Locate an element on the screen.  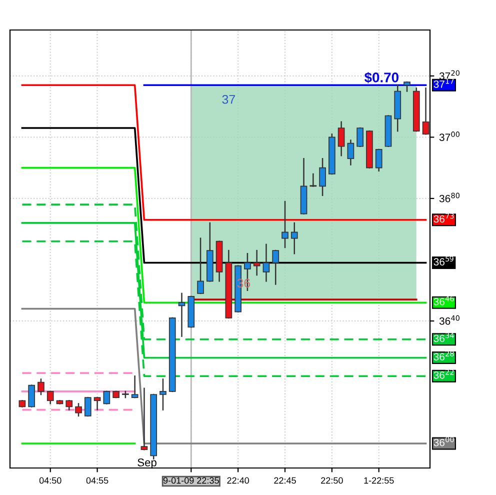
x-tick-label: 22:45 is located at coordinates (285, 480).